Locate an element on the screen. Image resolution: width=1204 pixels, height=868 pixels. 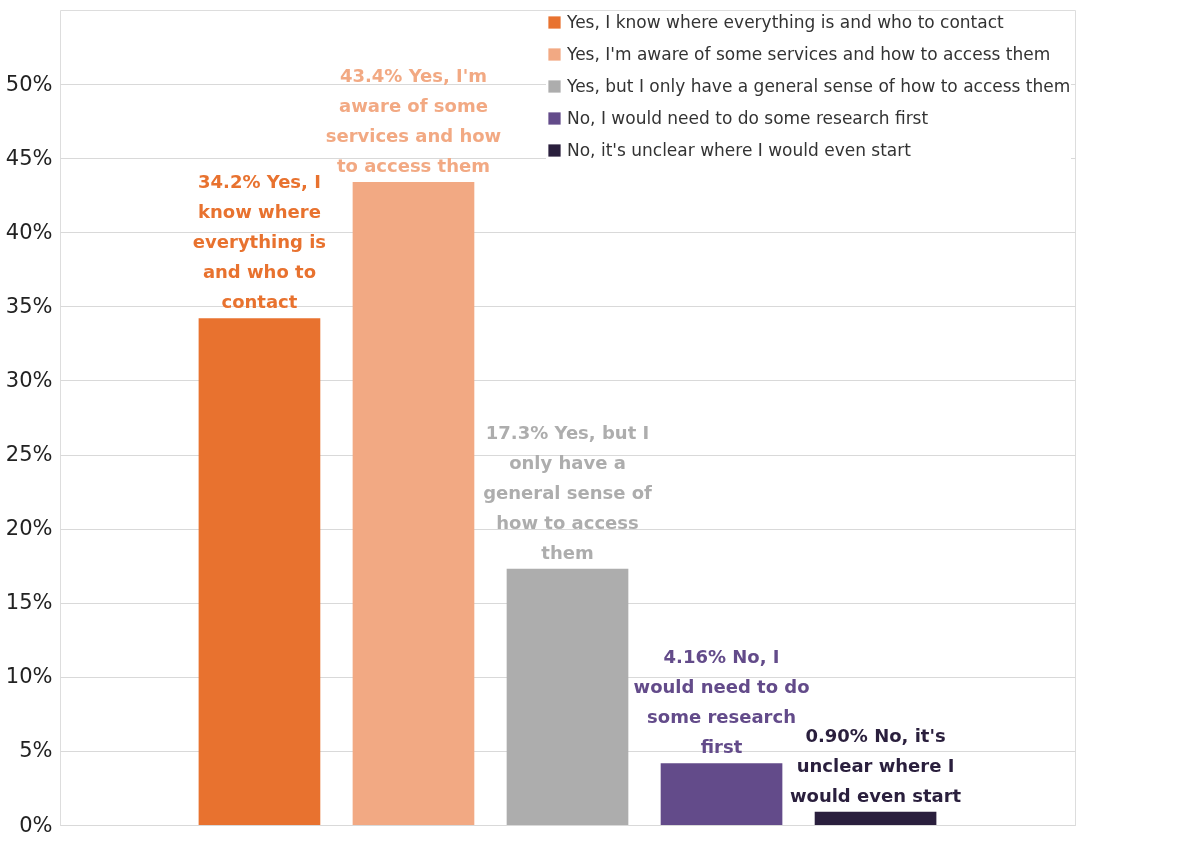
y-tick-label: 50% is located at coordinates (29, 83).